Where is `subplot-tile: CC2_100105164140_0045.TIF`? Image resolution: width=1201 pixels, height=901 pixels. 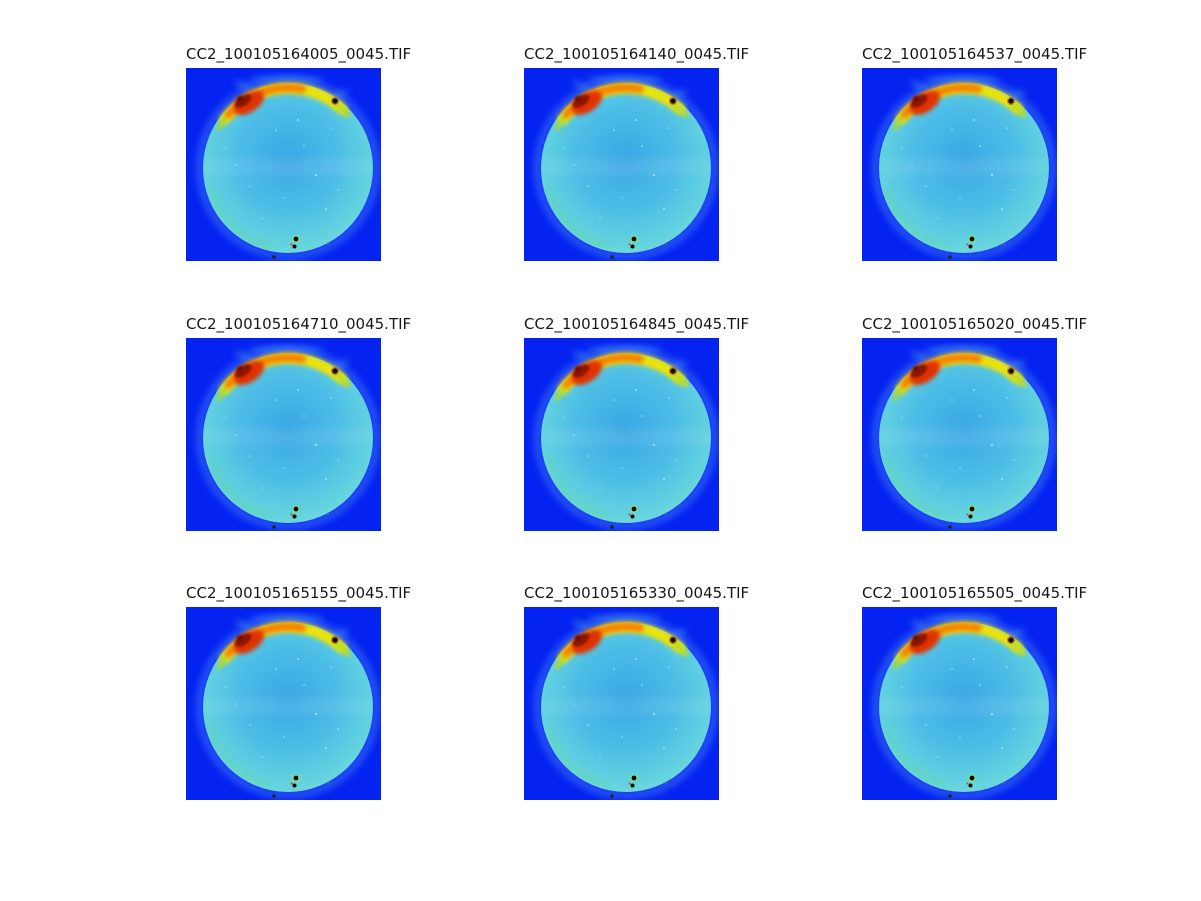
subplot-tile: CC2_100105164140_0045.TIF is located at coordinates (636, 153).